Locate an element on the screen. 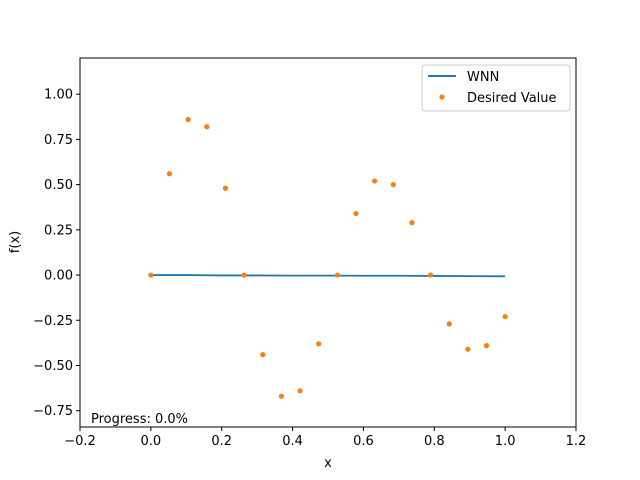 The height and width of the screenshot is (480, 640). legend-desired-label: Desired Value is located at coordinates (512, 98).